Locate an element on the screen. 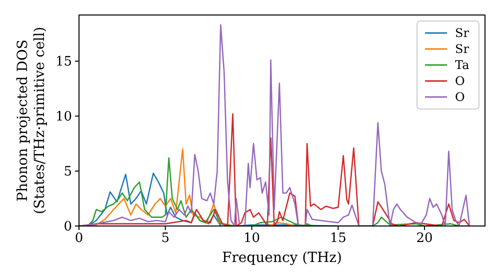  x-tick-label: 15 is located at coordinates (338, 238).